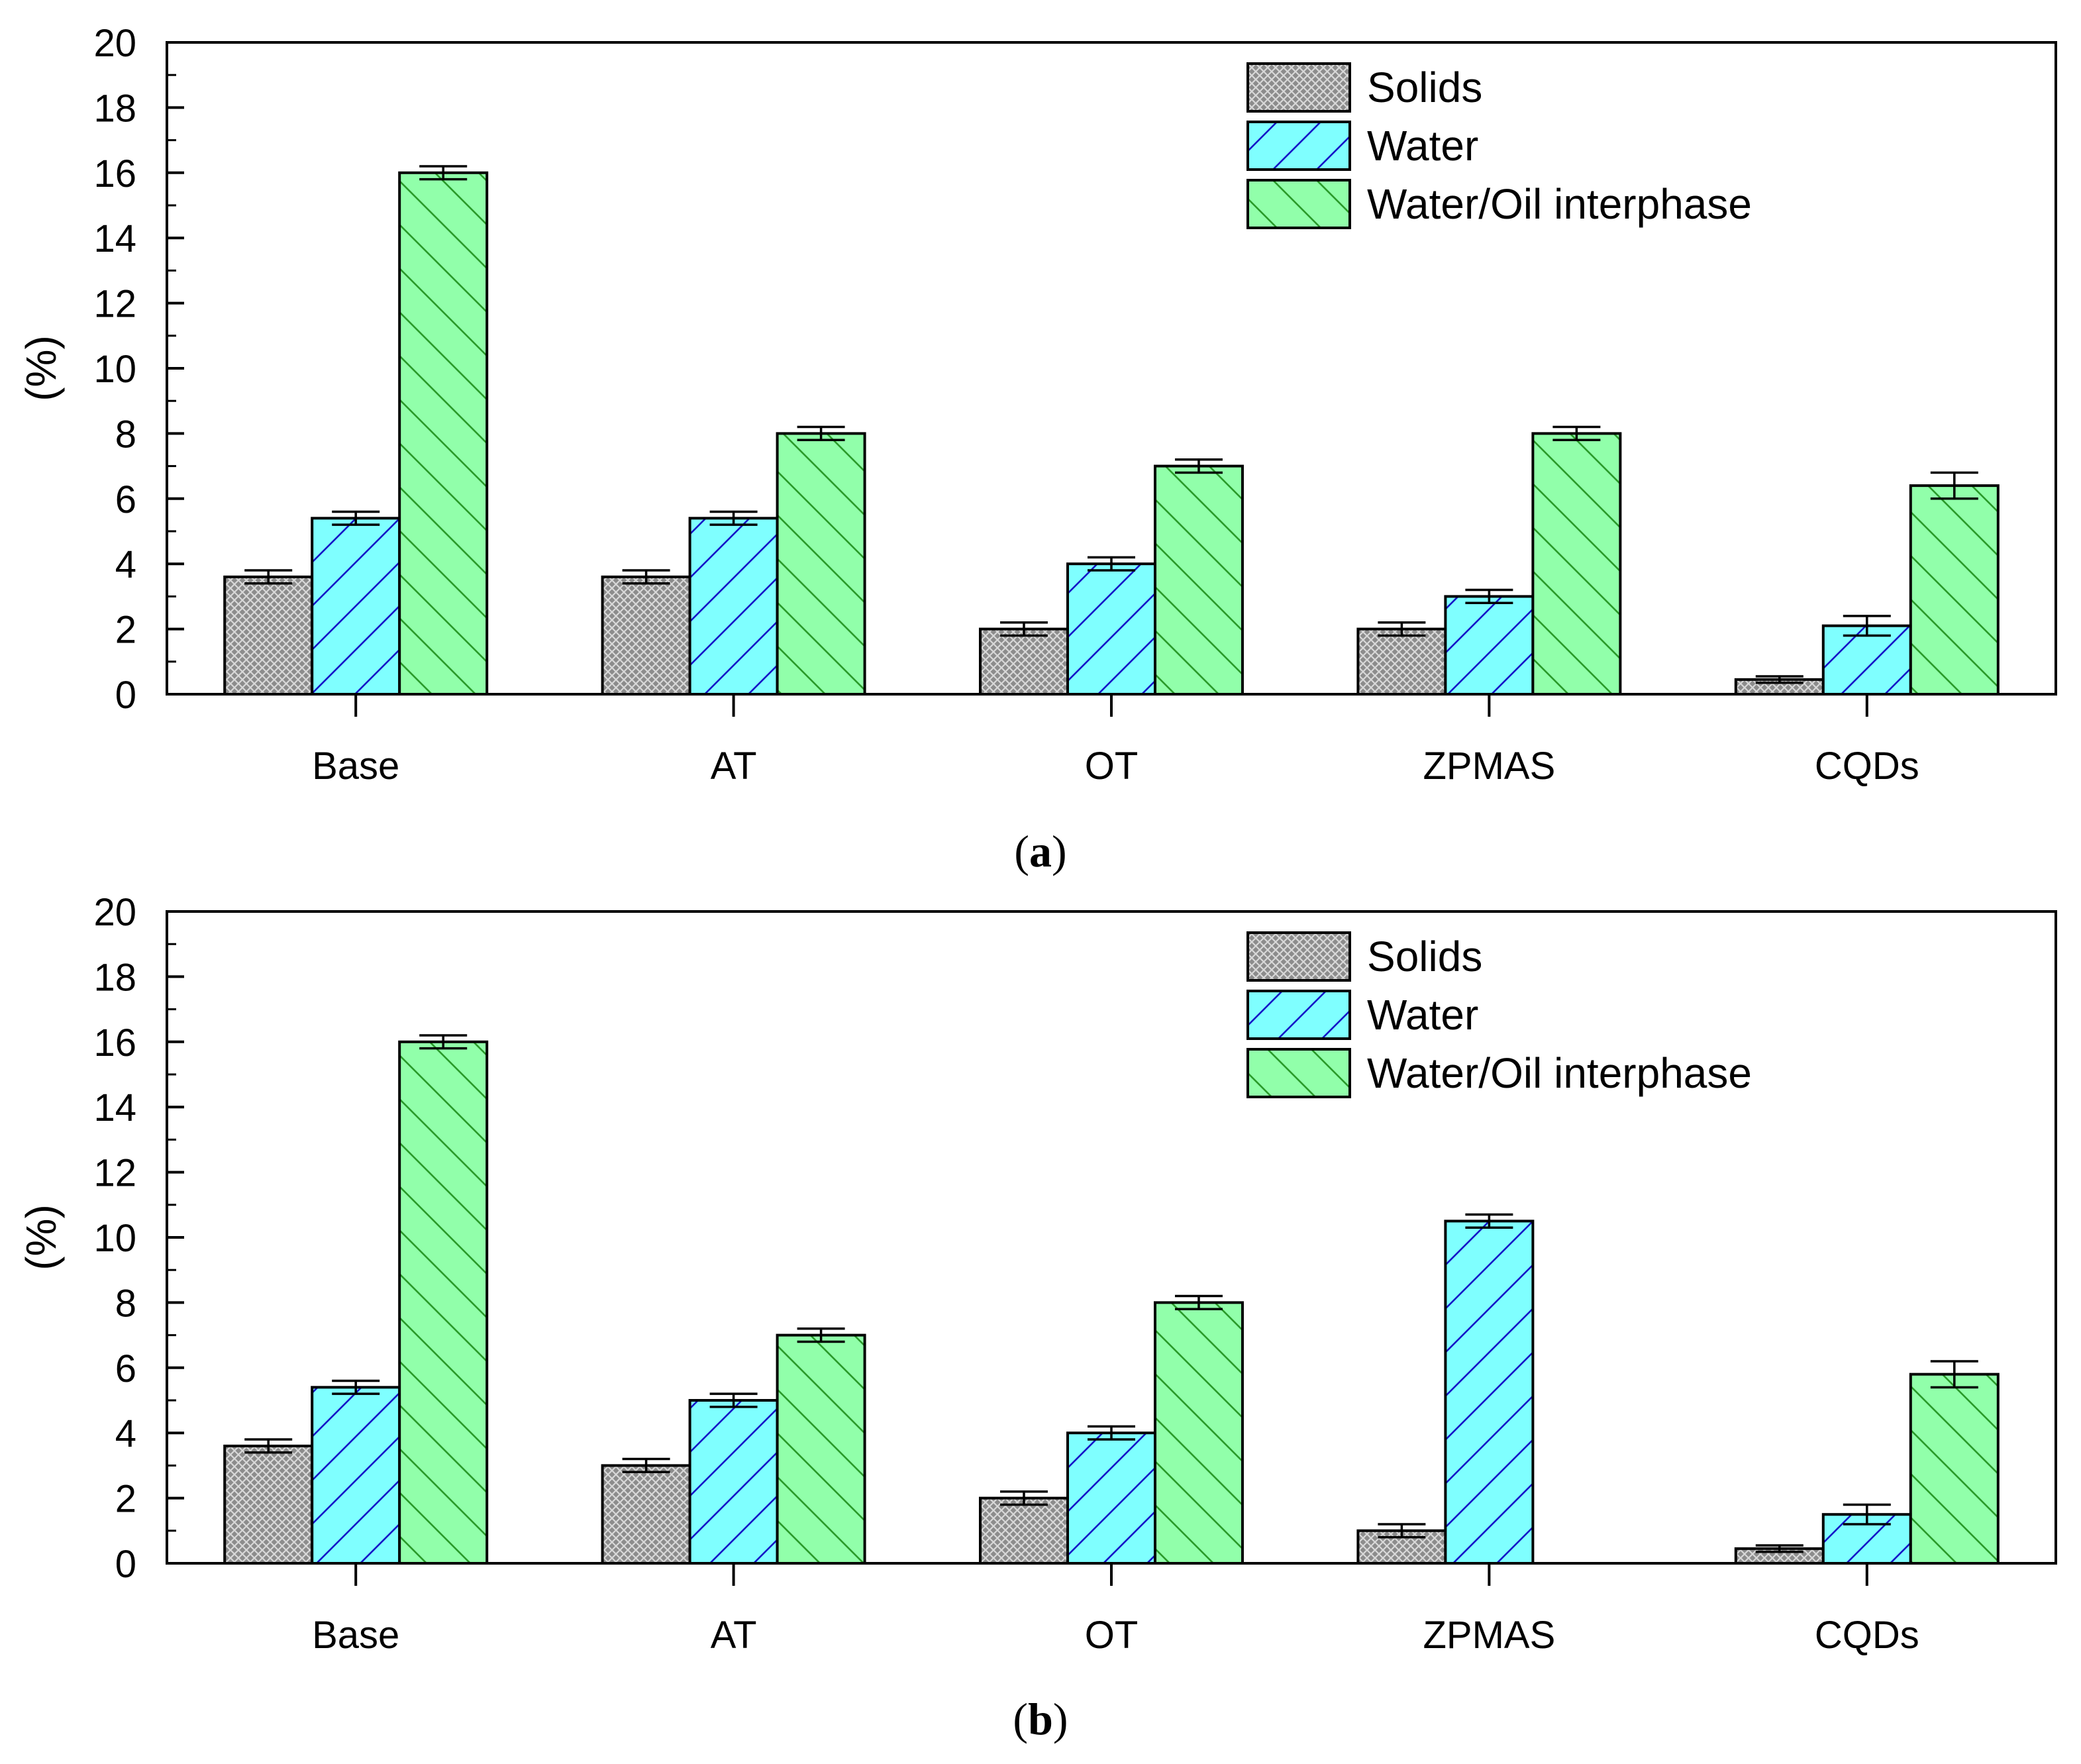  I want to click on panel-label-letter: a, so click(1040, 851).